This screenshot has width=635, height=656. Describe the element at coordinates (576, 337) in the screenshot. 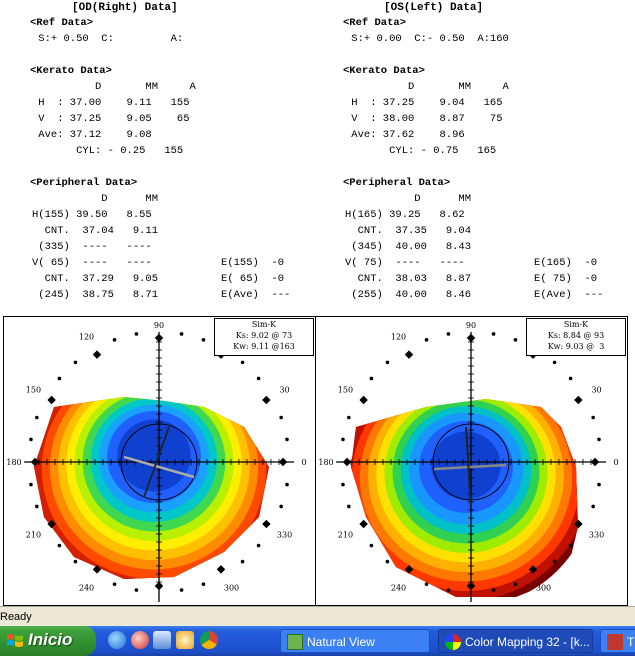

I see `os-simk-box: Sim-K Ks: 8.84 @ 93 Kw: 9.03 @ 3` at that location.